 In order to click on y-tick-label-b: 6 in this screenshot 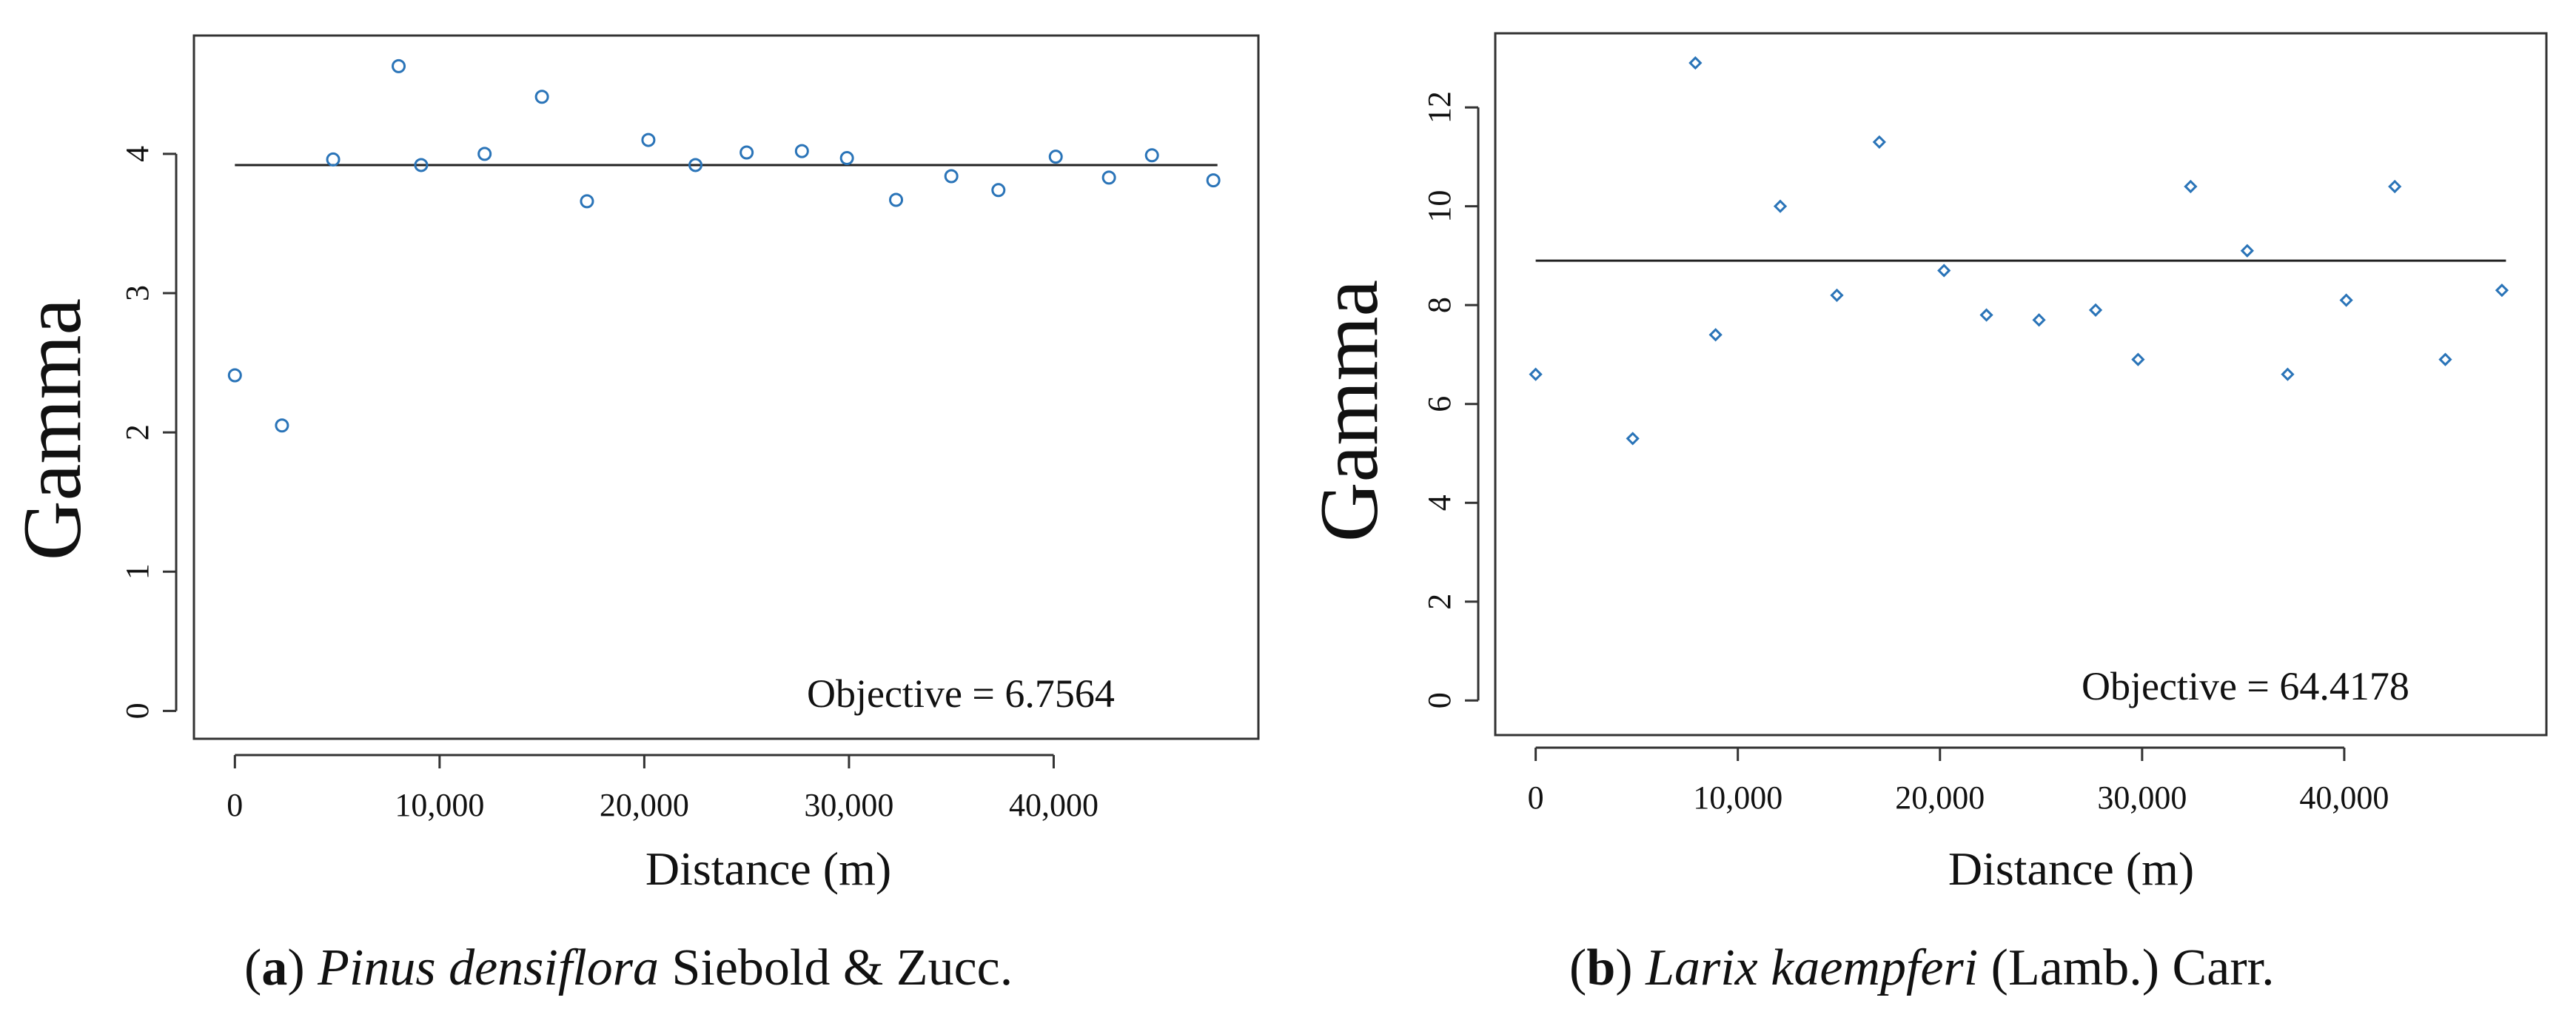, I will do `click(1439, 404)`.